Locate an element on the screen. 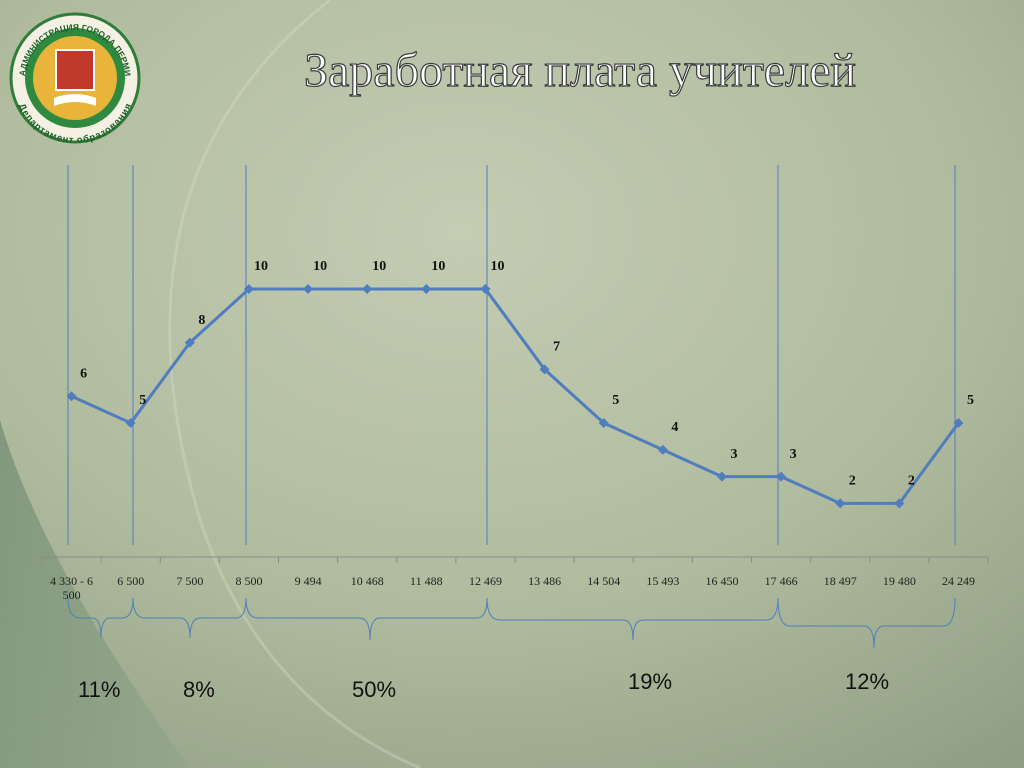 The height and width of the screenshot is (768, 1024). data-label: 6 is located at coordinates (83, 373).